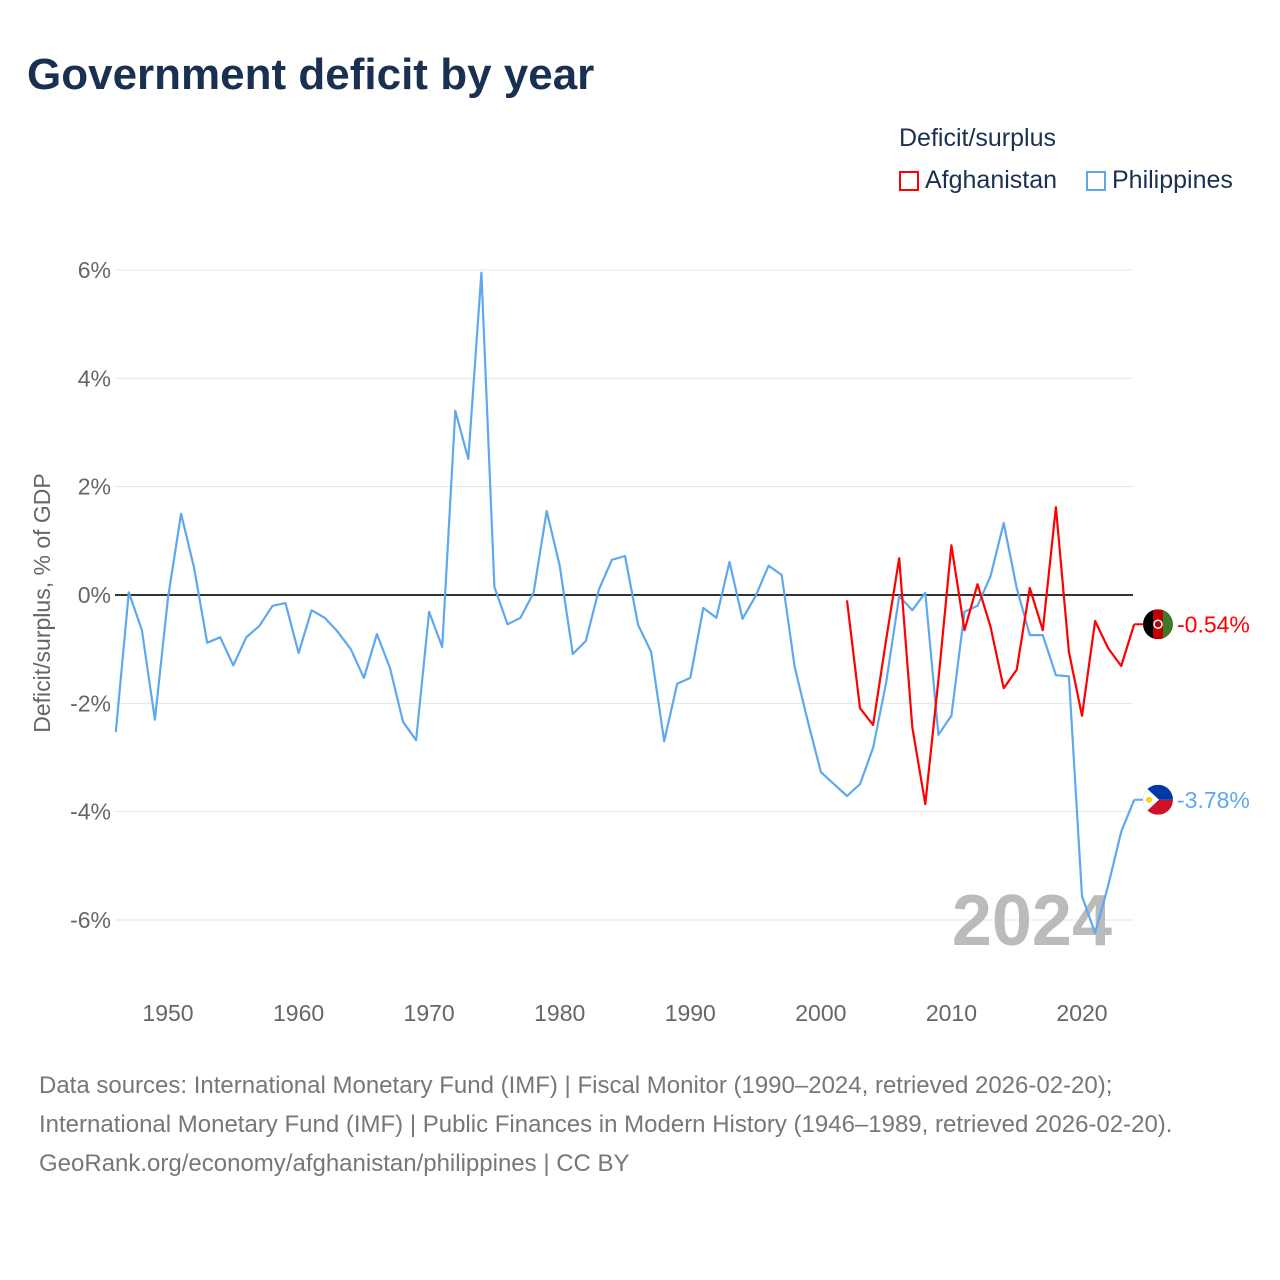 The image size is (1280, 1280). I want to click on legend-swatch-philippines, so click(1096, 180).